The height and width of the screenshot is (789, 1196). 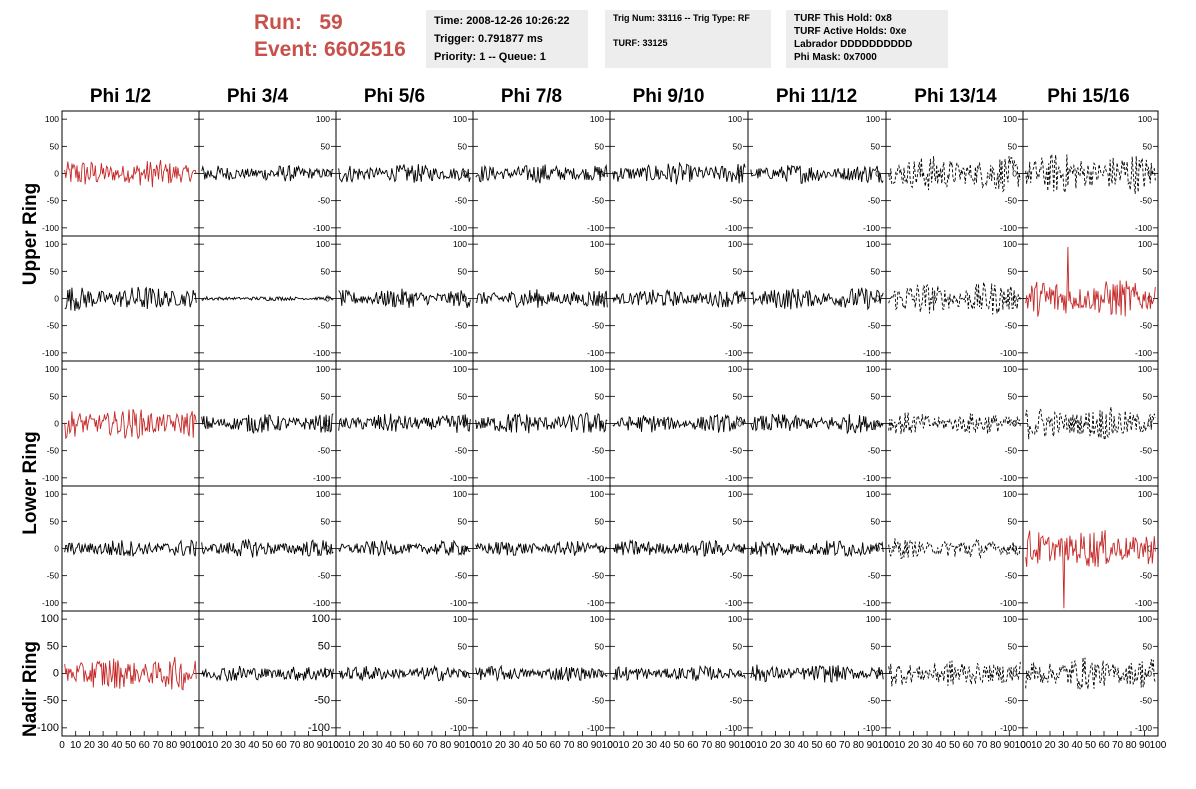 What do you see at coordinates (331, 22) in the screenshot?
I see `run-value: 59` at bounding box center [331, 22].